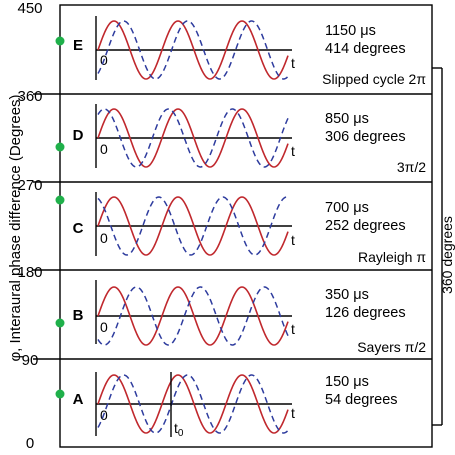 Image resolution: width=455 pixels, height=455 pixels. Describe the element at coordinates (60, 200) in the screenshot. I see `dot-c` at that location.